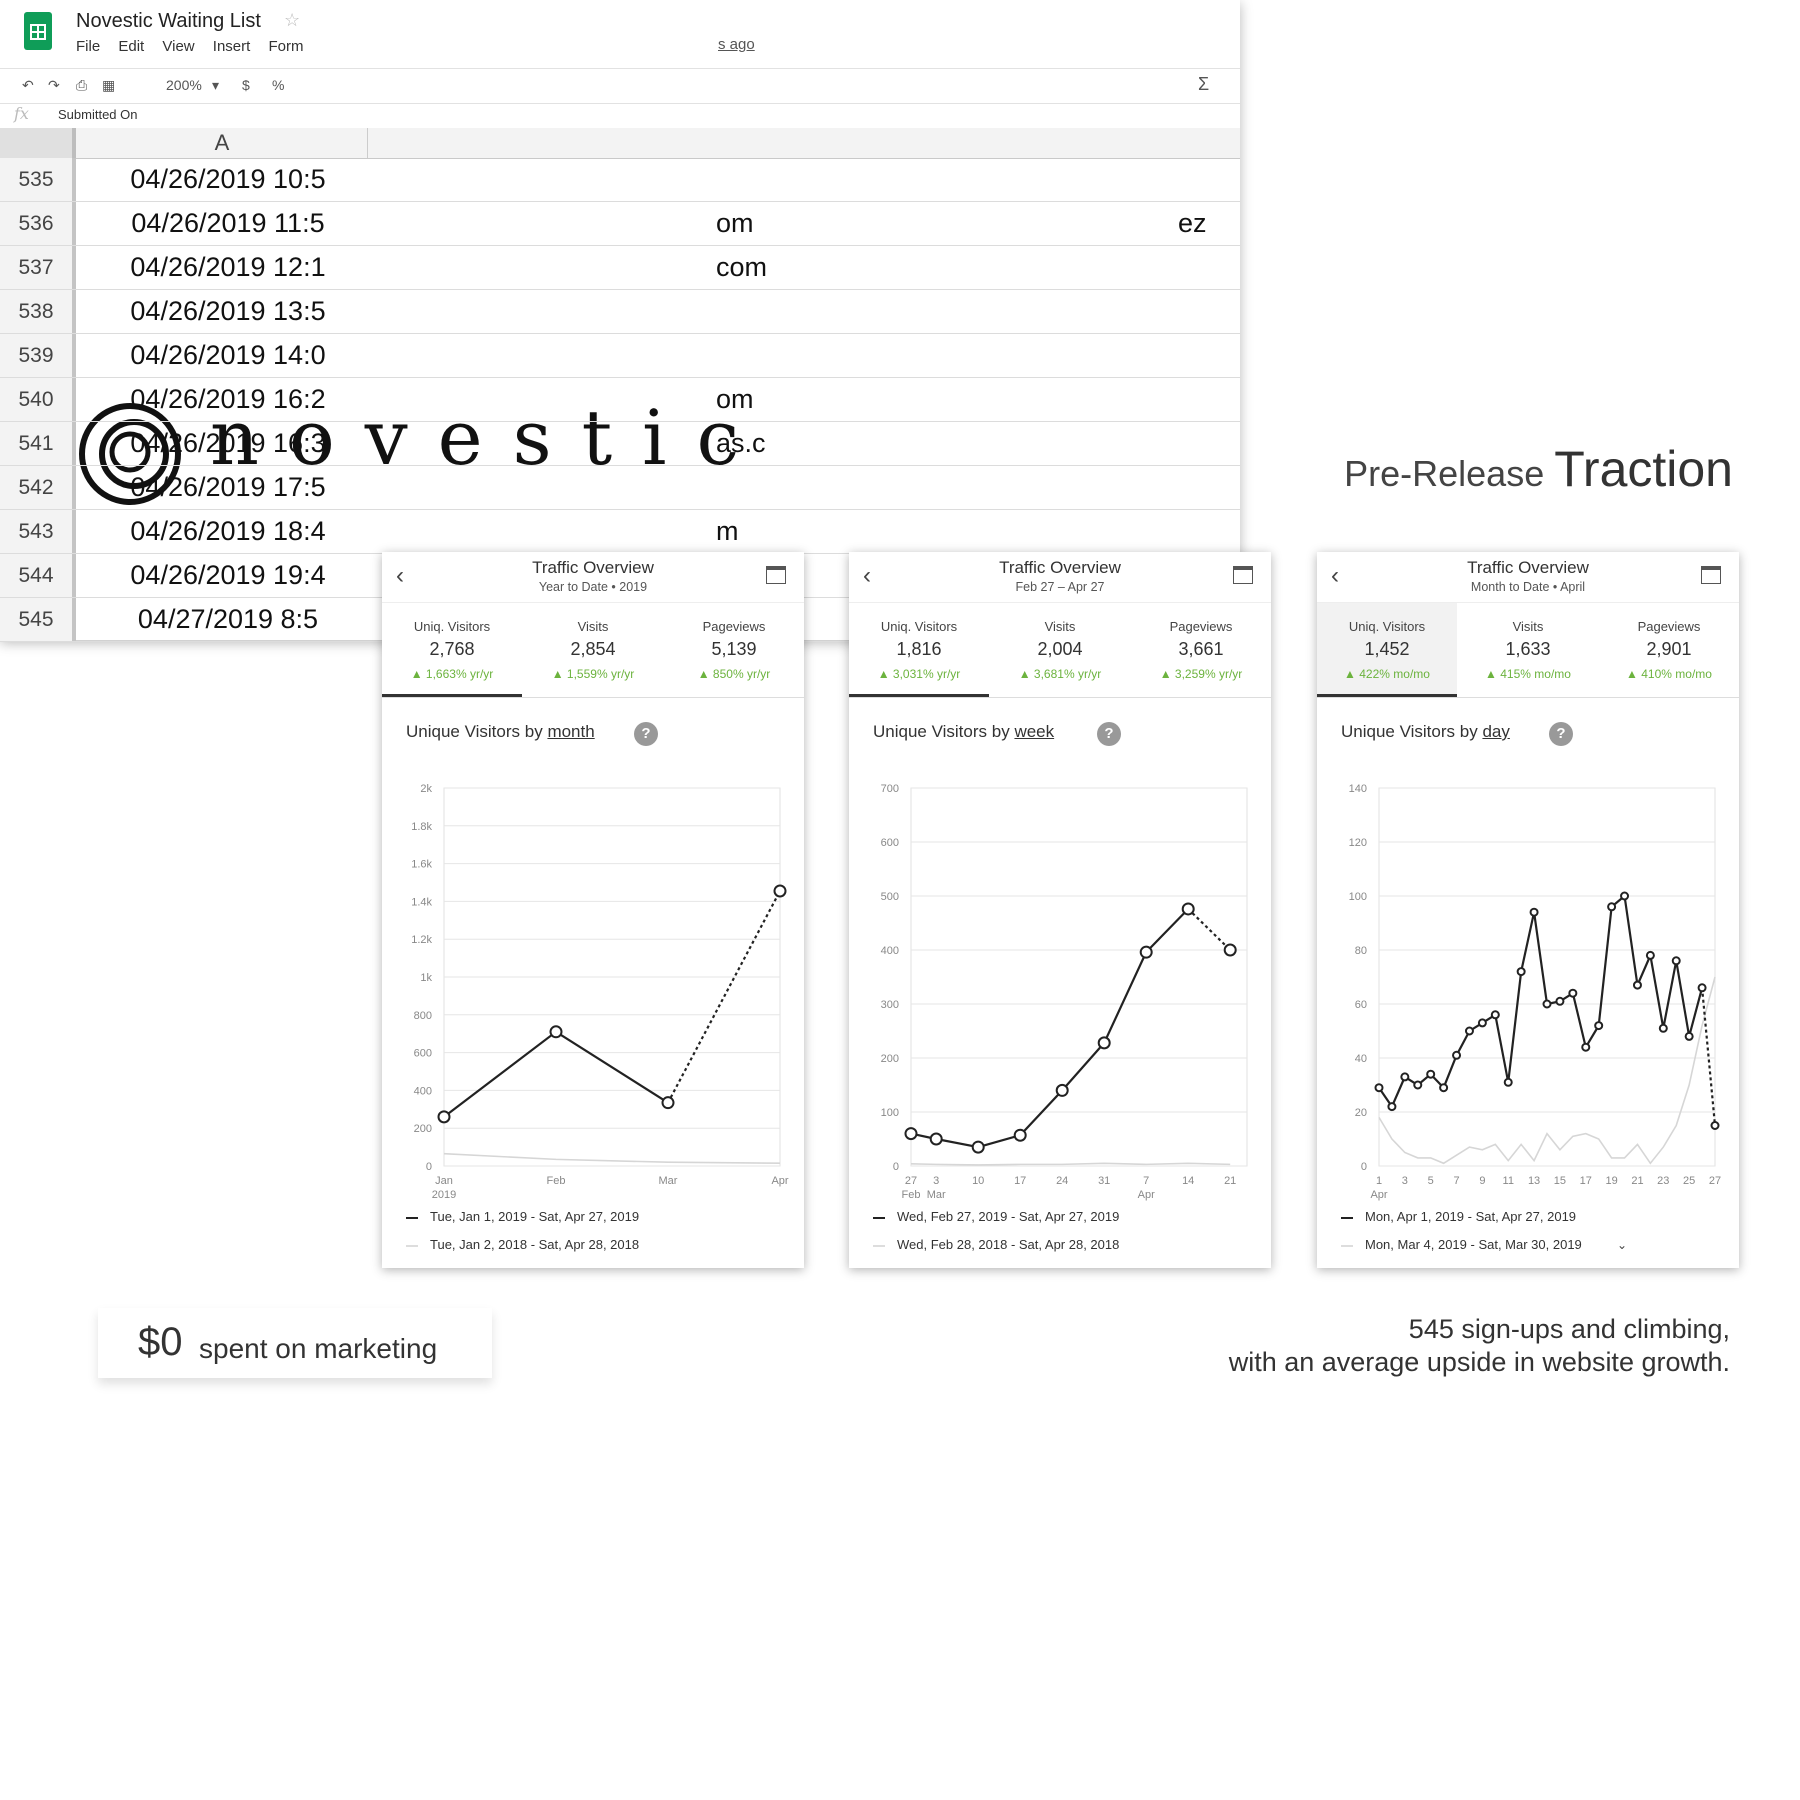  I want to click on stat-tab-visits: Visits 2,004 ▲ 3,681% yr/yr, so click(1060, 650).